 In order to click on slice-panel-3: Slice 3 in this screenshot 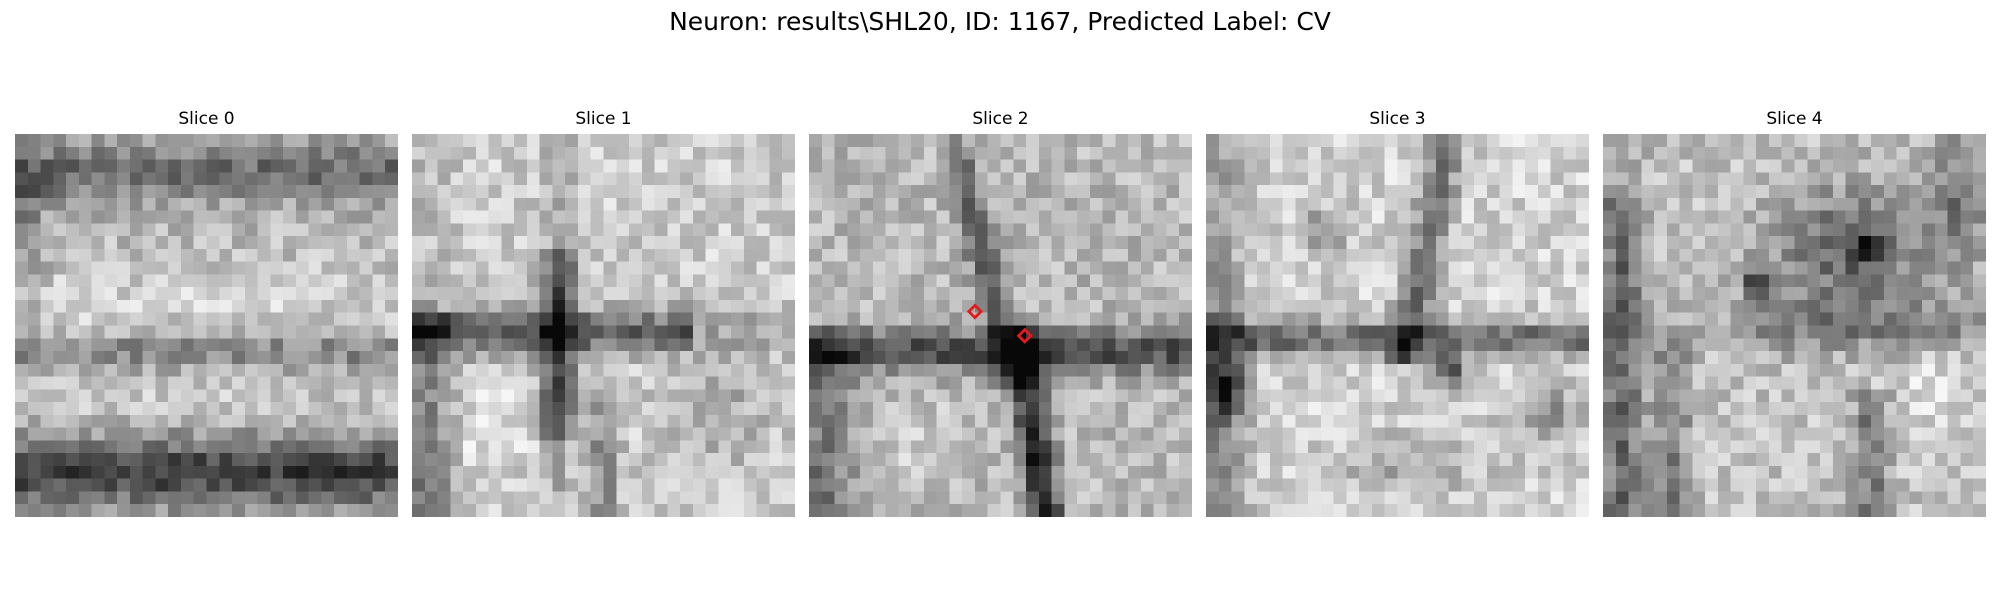, I will do `click(1397, 311)`.